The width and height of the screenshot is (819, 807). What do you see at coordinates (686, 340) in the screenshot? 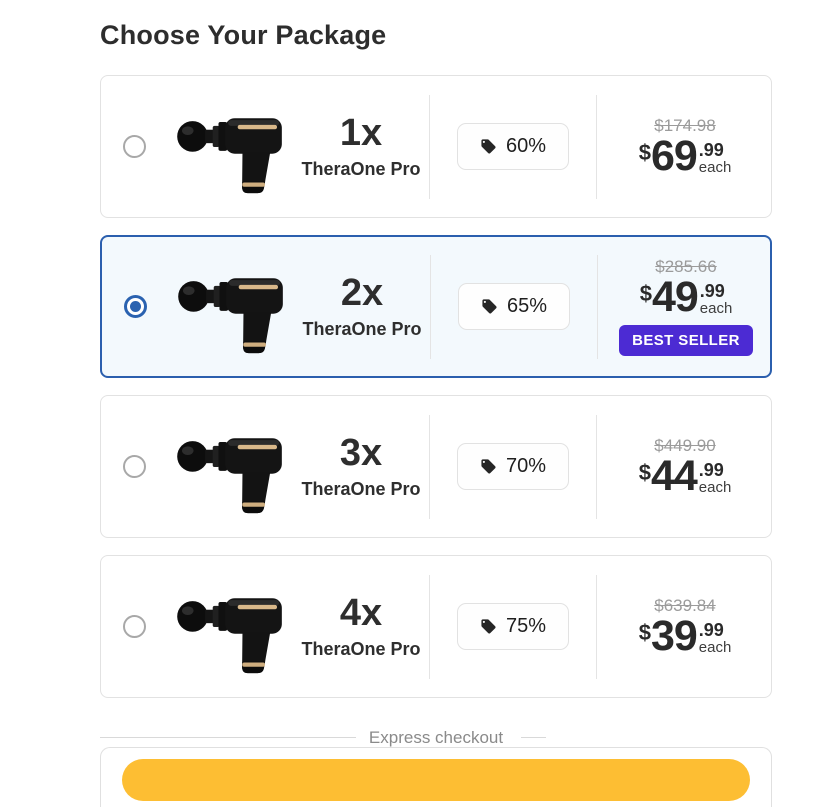
I see `best-seller-badge: BEST SELLER` at bounding box center [686, 340].